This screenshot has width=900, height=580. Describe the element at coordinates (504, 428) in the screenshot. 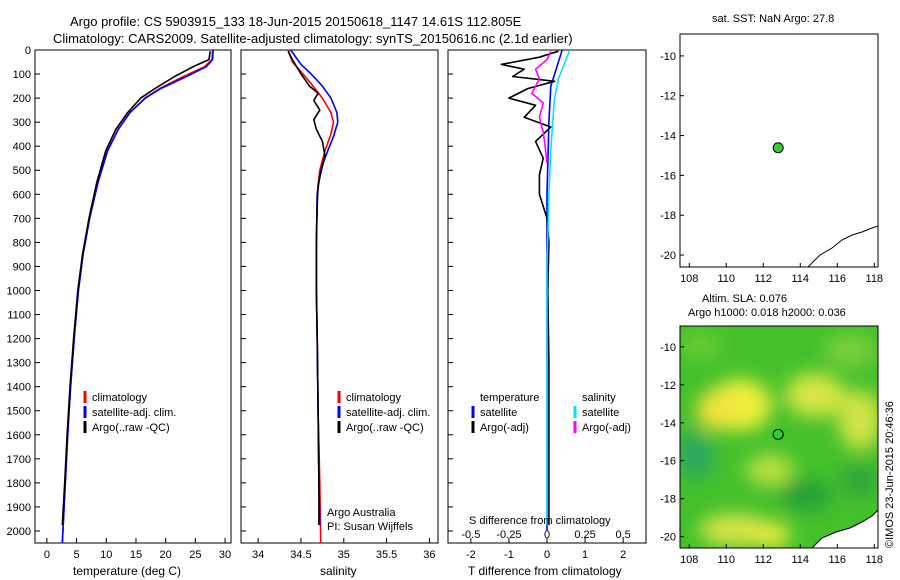

I see `legend-label-temp-argo: Argo(-adj)` at that location.